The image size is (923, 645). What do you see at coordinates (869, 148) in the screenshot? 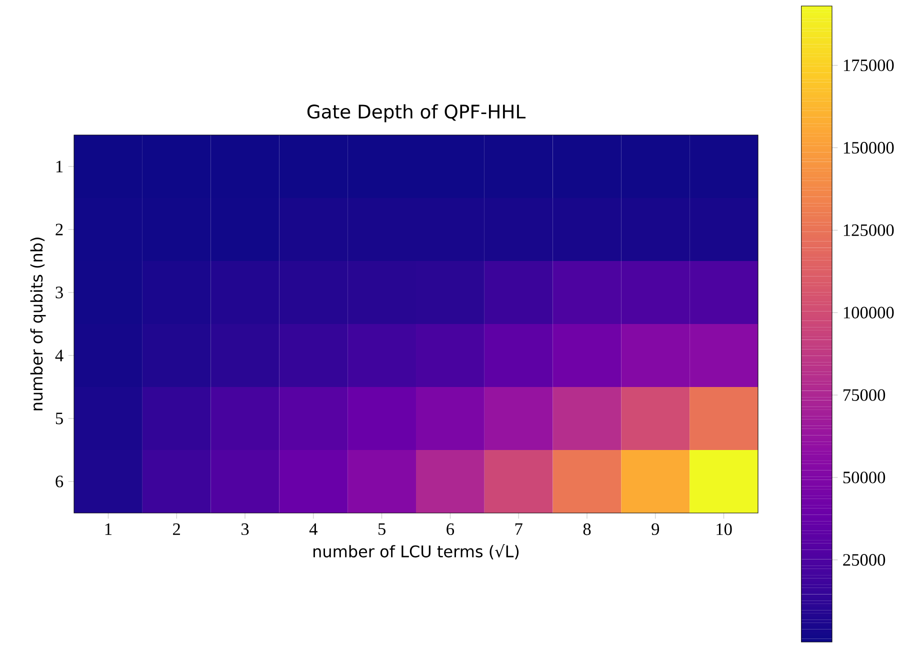
I see `color-bar-label: 150000` at bounding box center [869, 148].